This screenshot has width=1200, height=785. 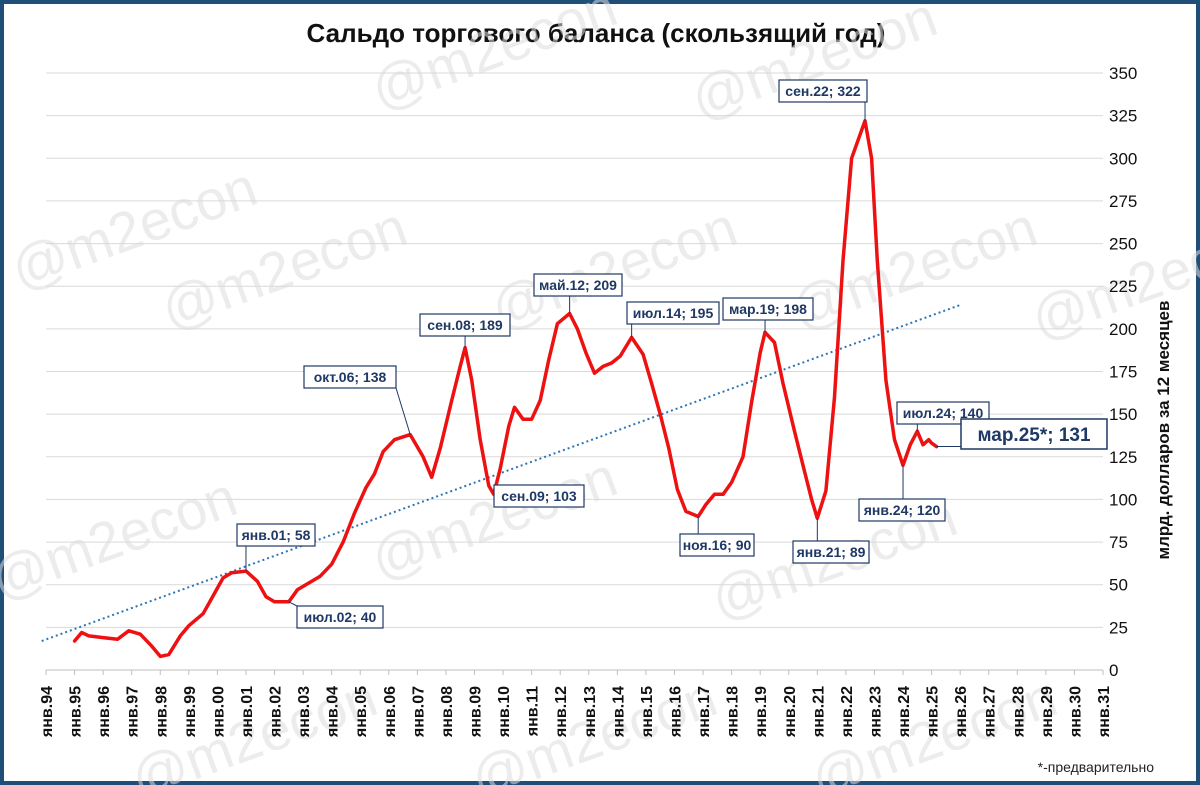 I want to click on x-tick-label: янв.07, so click(x=418, y=712).